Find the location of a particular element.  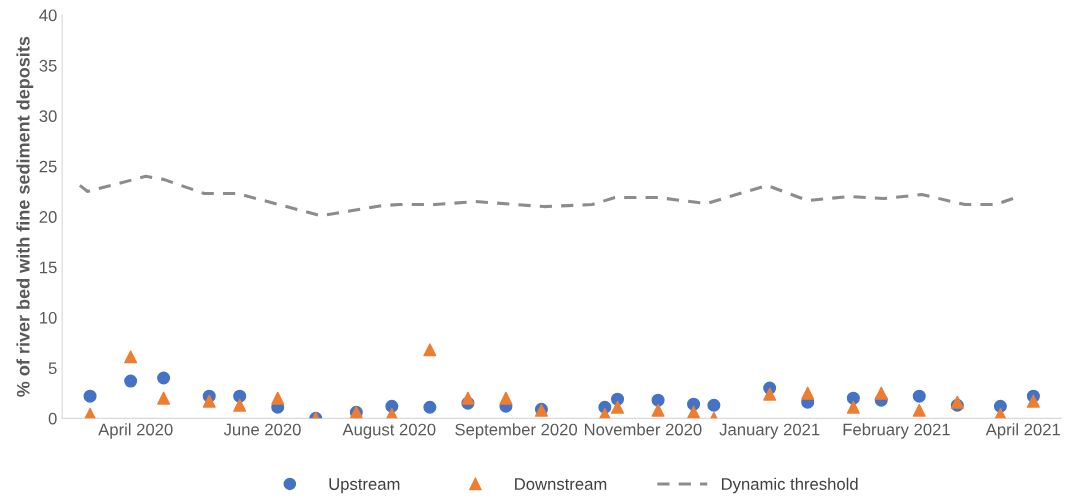

x-tick-label: November 2020 is located at coordinates (643, 429).